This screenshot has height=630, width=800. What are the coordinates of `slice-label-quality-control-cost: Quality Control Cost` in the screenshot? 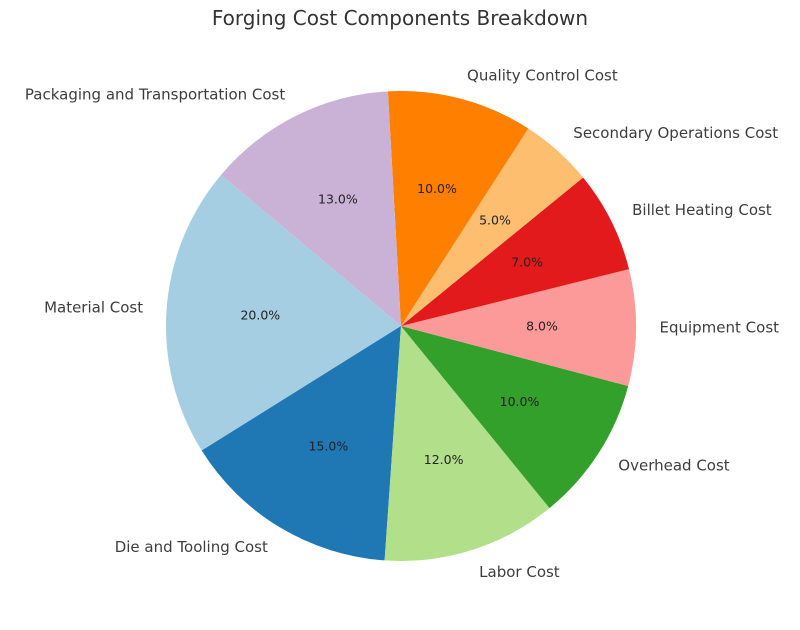 It's located at (542, 76).